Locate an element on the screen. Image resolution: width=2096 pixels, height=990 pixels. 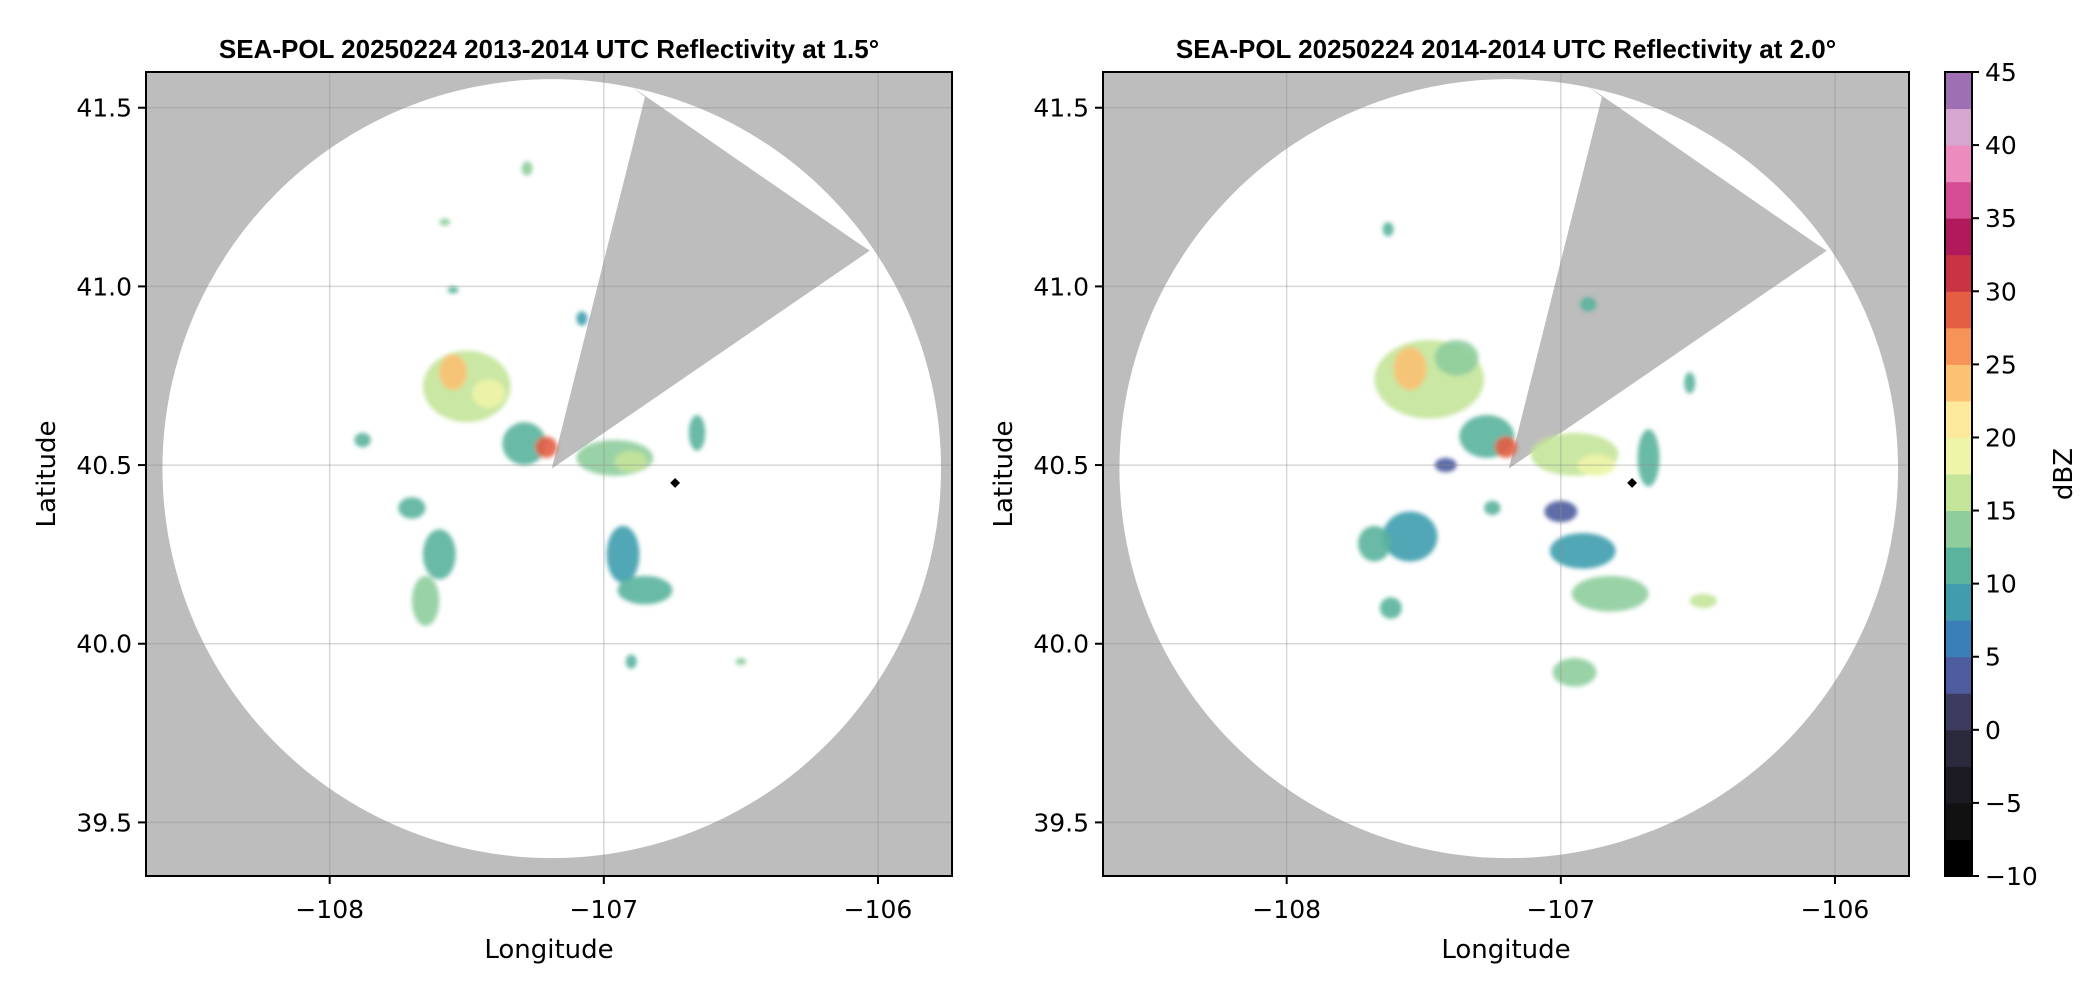
colorbar-tick-label: 25 is located at coordinates (2001, 364).